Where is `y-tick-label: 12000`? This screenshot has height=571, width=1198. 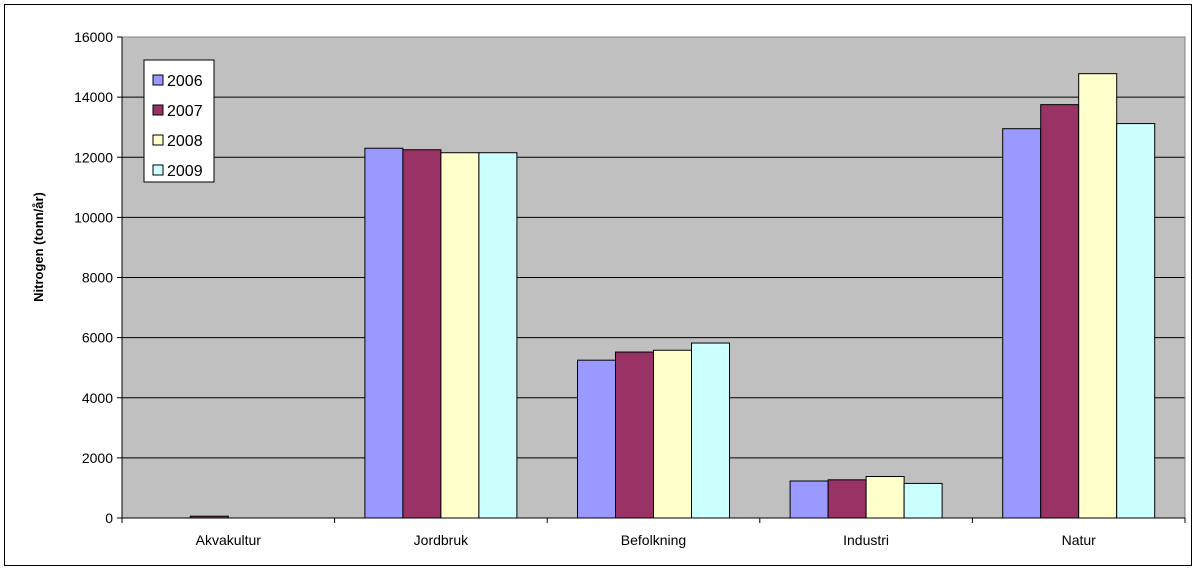 y-tick-label: 12000 is located at coordinates (93, 157).